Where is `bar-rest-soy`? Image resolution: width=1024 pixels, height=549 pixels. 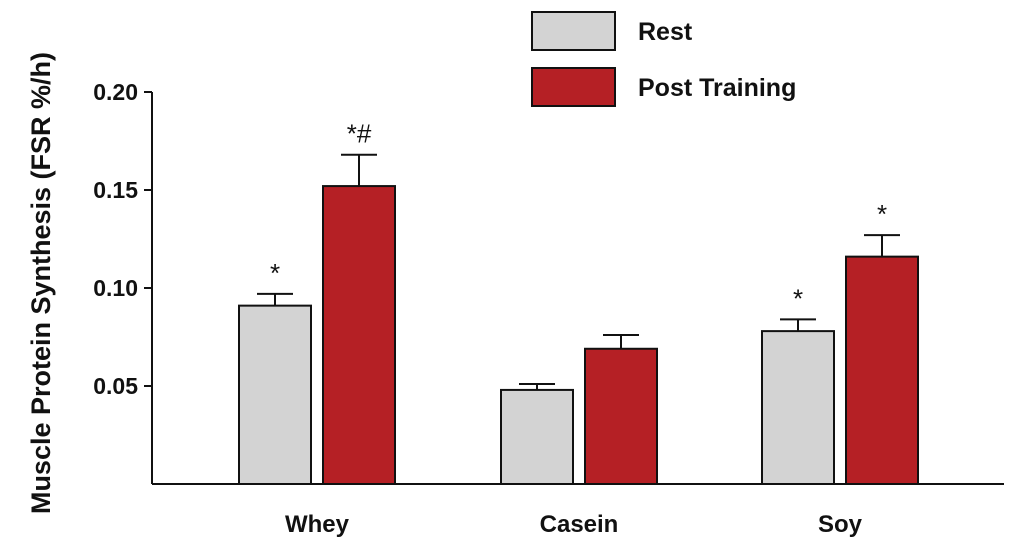 bar-rest-soy is located at coordinates (798, 407).